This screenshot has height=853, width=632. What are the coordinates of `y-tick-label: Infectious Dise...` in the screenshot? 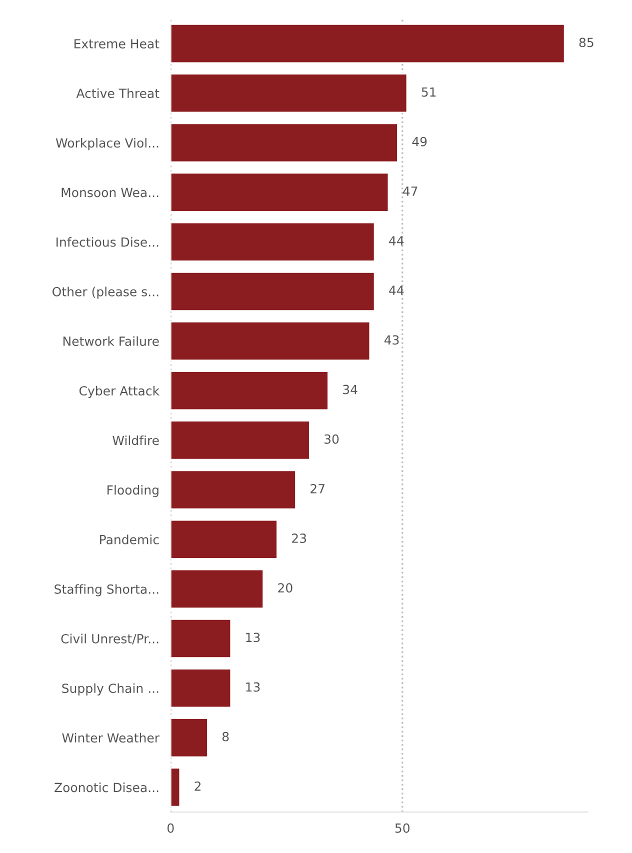 It's located at (107, 242).